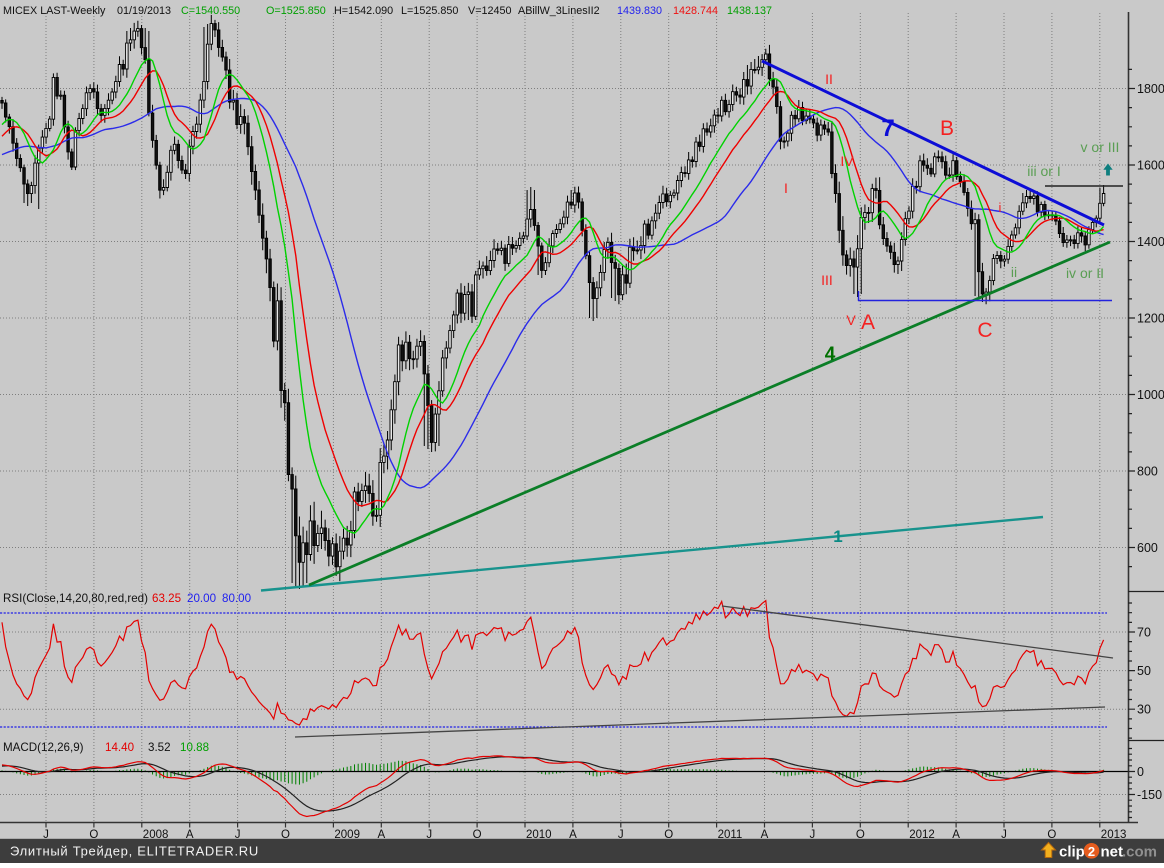 Image resolution: width=1164 pixels, height=868 pixels. Describe the element at coordinates (1091, 851) in the screenshot. I see `svg-text: 2` at that location.